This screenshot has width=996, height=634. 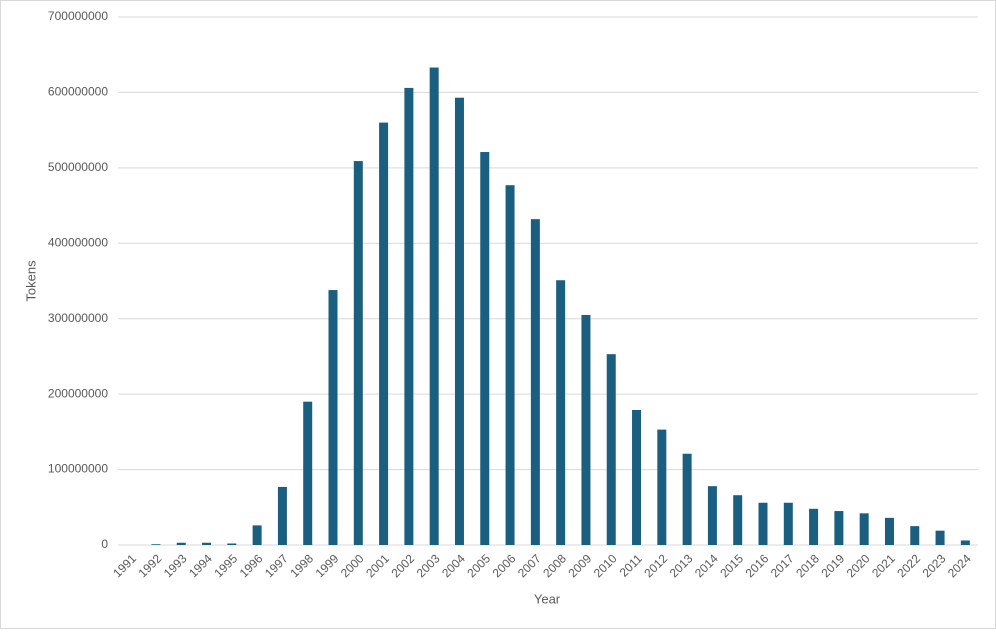 What do you see at coordinates (547, 598) in the screenshot?
I see `x-axis-title: Year` at bounding box center [547, 598].